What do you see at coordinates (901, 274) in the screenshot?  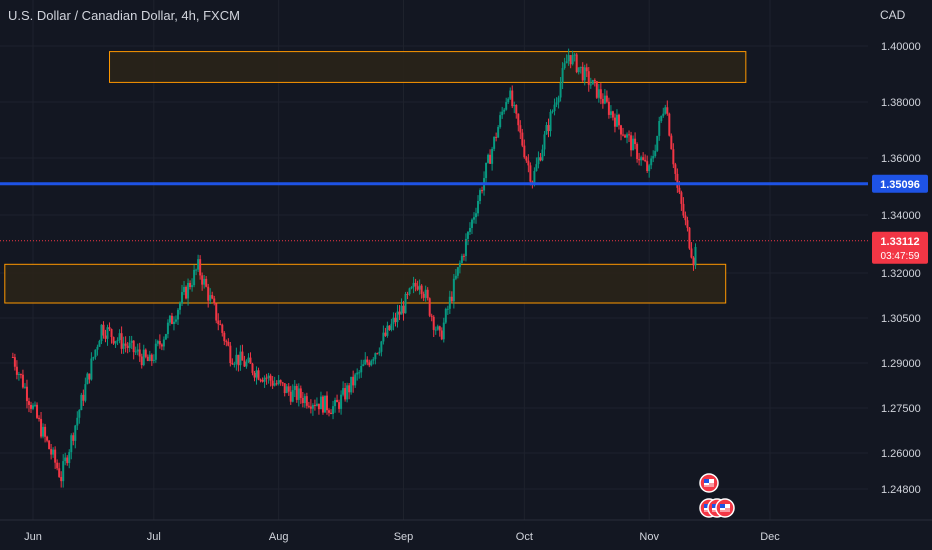 I see `y-tick-label: 1.32000` at bounding box center [901, 274].